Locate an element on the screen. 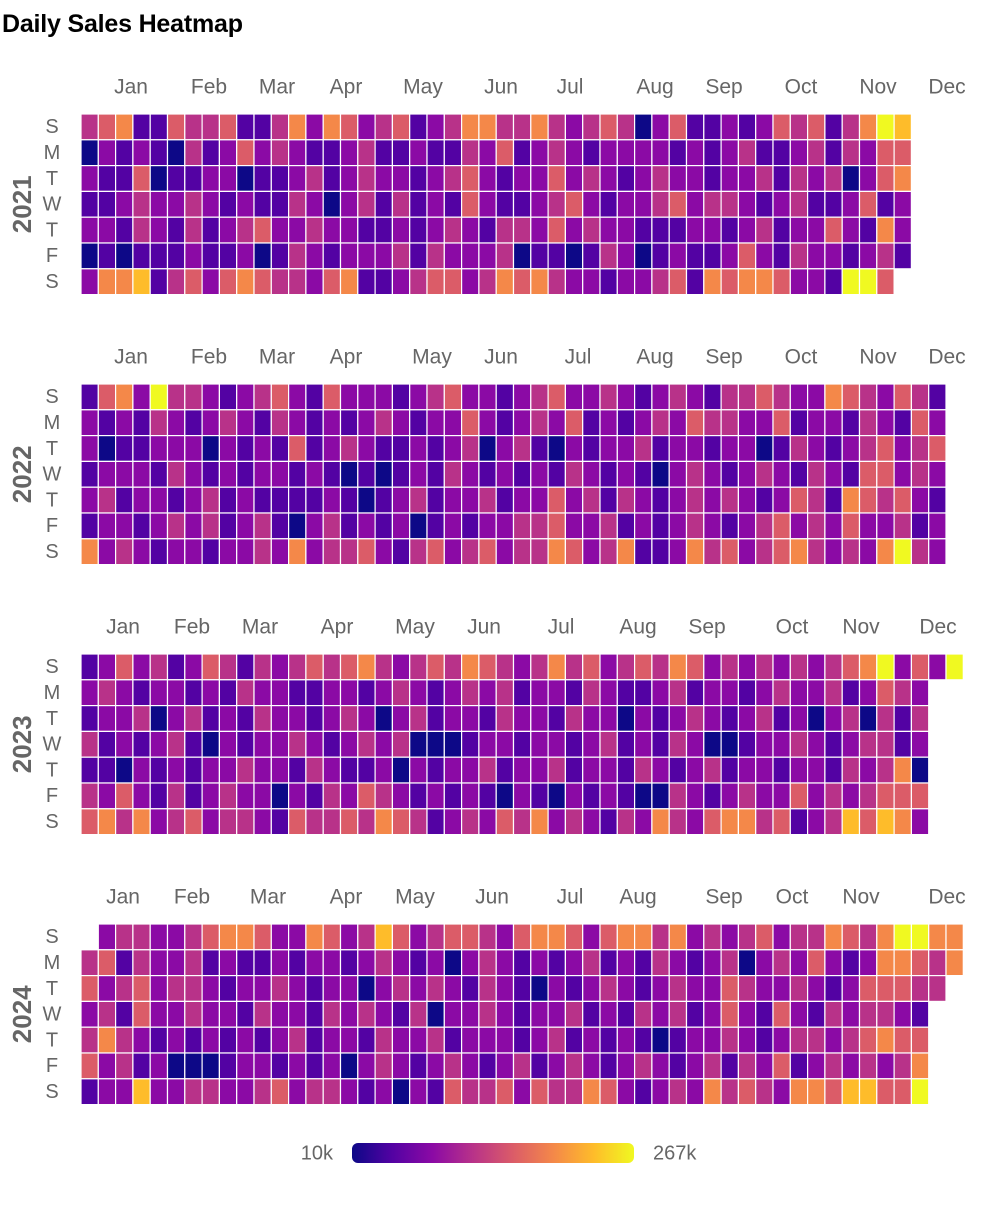 Image resolution: width=1000 pixels, height=1216 pixels. month-label: Feb is located at coordinates (192, 627).